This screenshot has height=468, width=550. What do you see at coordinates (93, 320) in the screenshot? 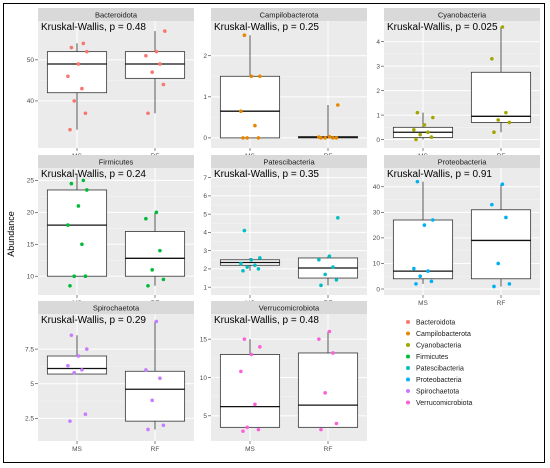
I see `stat-annotation: Kruskal-Wallis, p = 0.29` at bounding box center [93, 320].